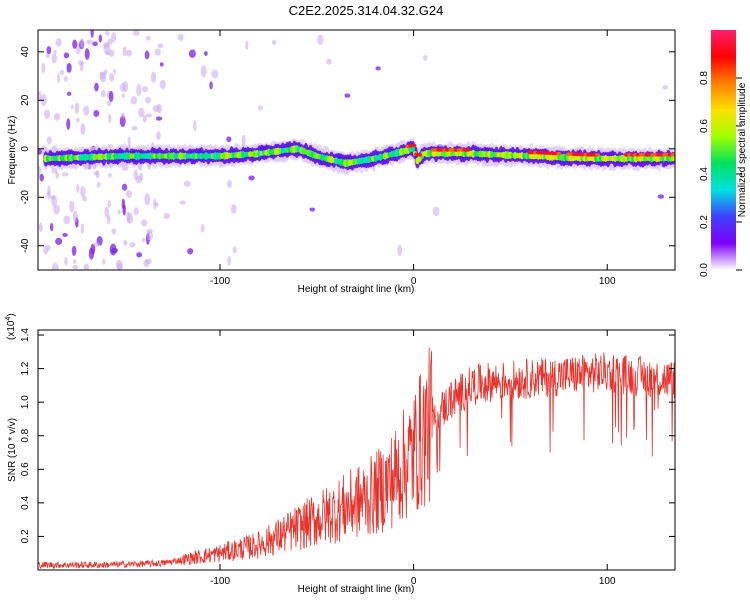 The width and height of the screenshot is (750, 600). I want to click on spectrogram-xlabel: Height of straight line (km), so click(356, 289).